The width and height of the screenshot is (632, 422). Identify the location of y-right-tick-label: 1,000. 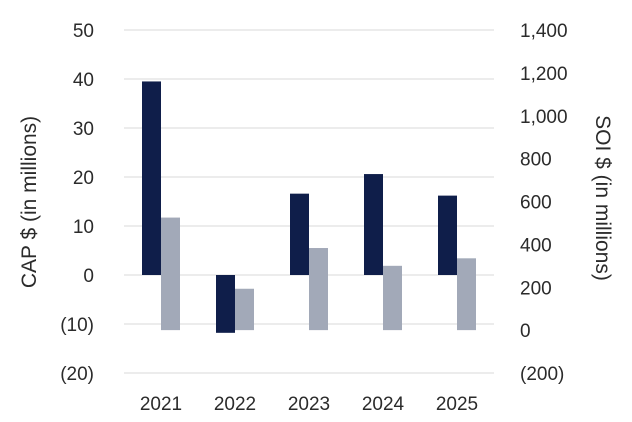
(544, 117).